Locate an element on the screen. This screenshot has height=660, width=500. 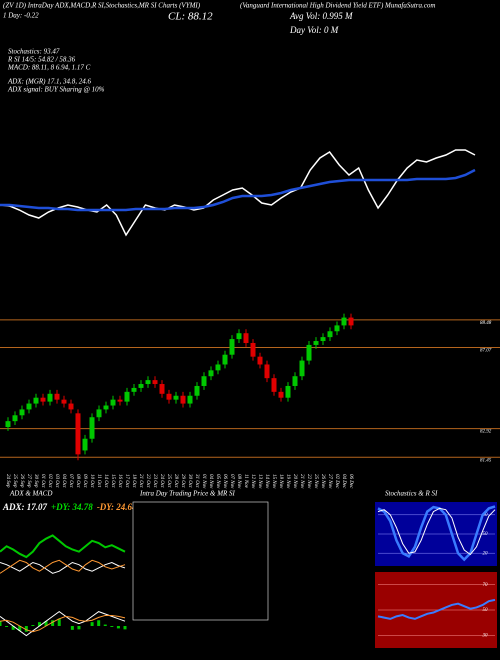
intraday-box is located at coordinates (200, 561).